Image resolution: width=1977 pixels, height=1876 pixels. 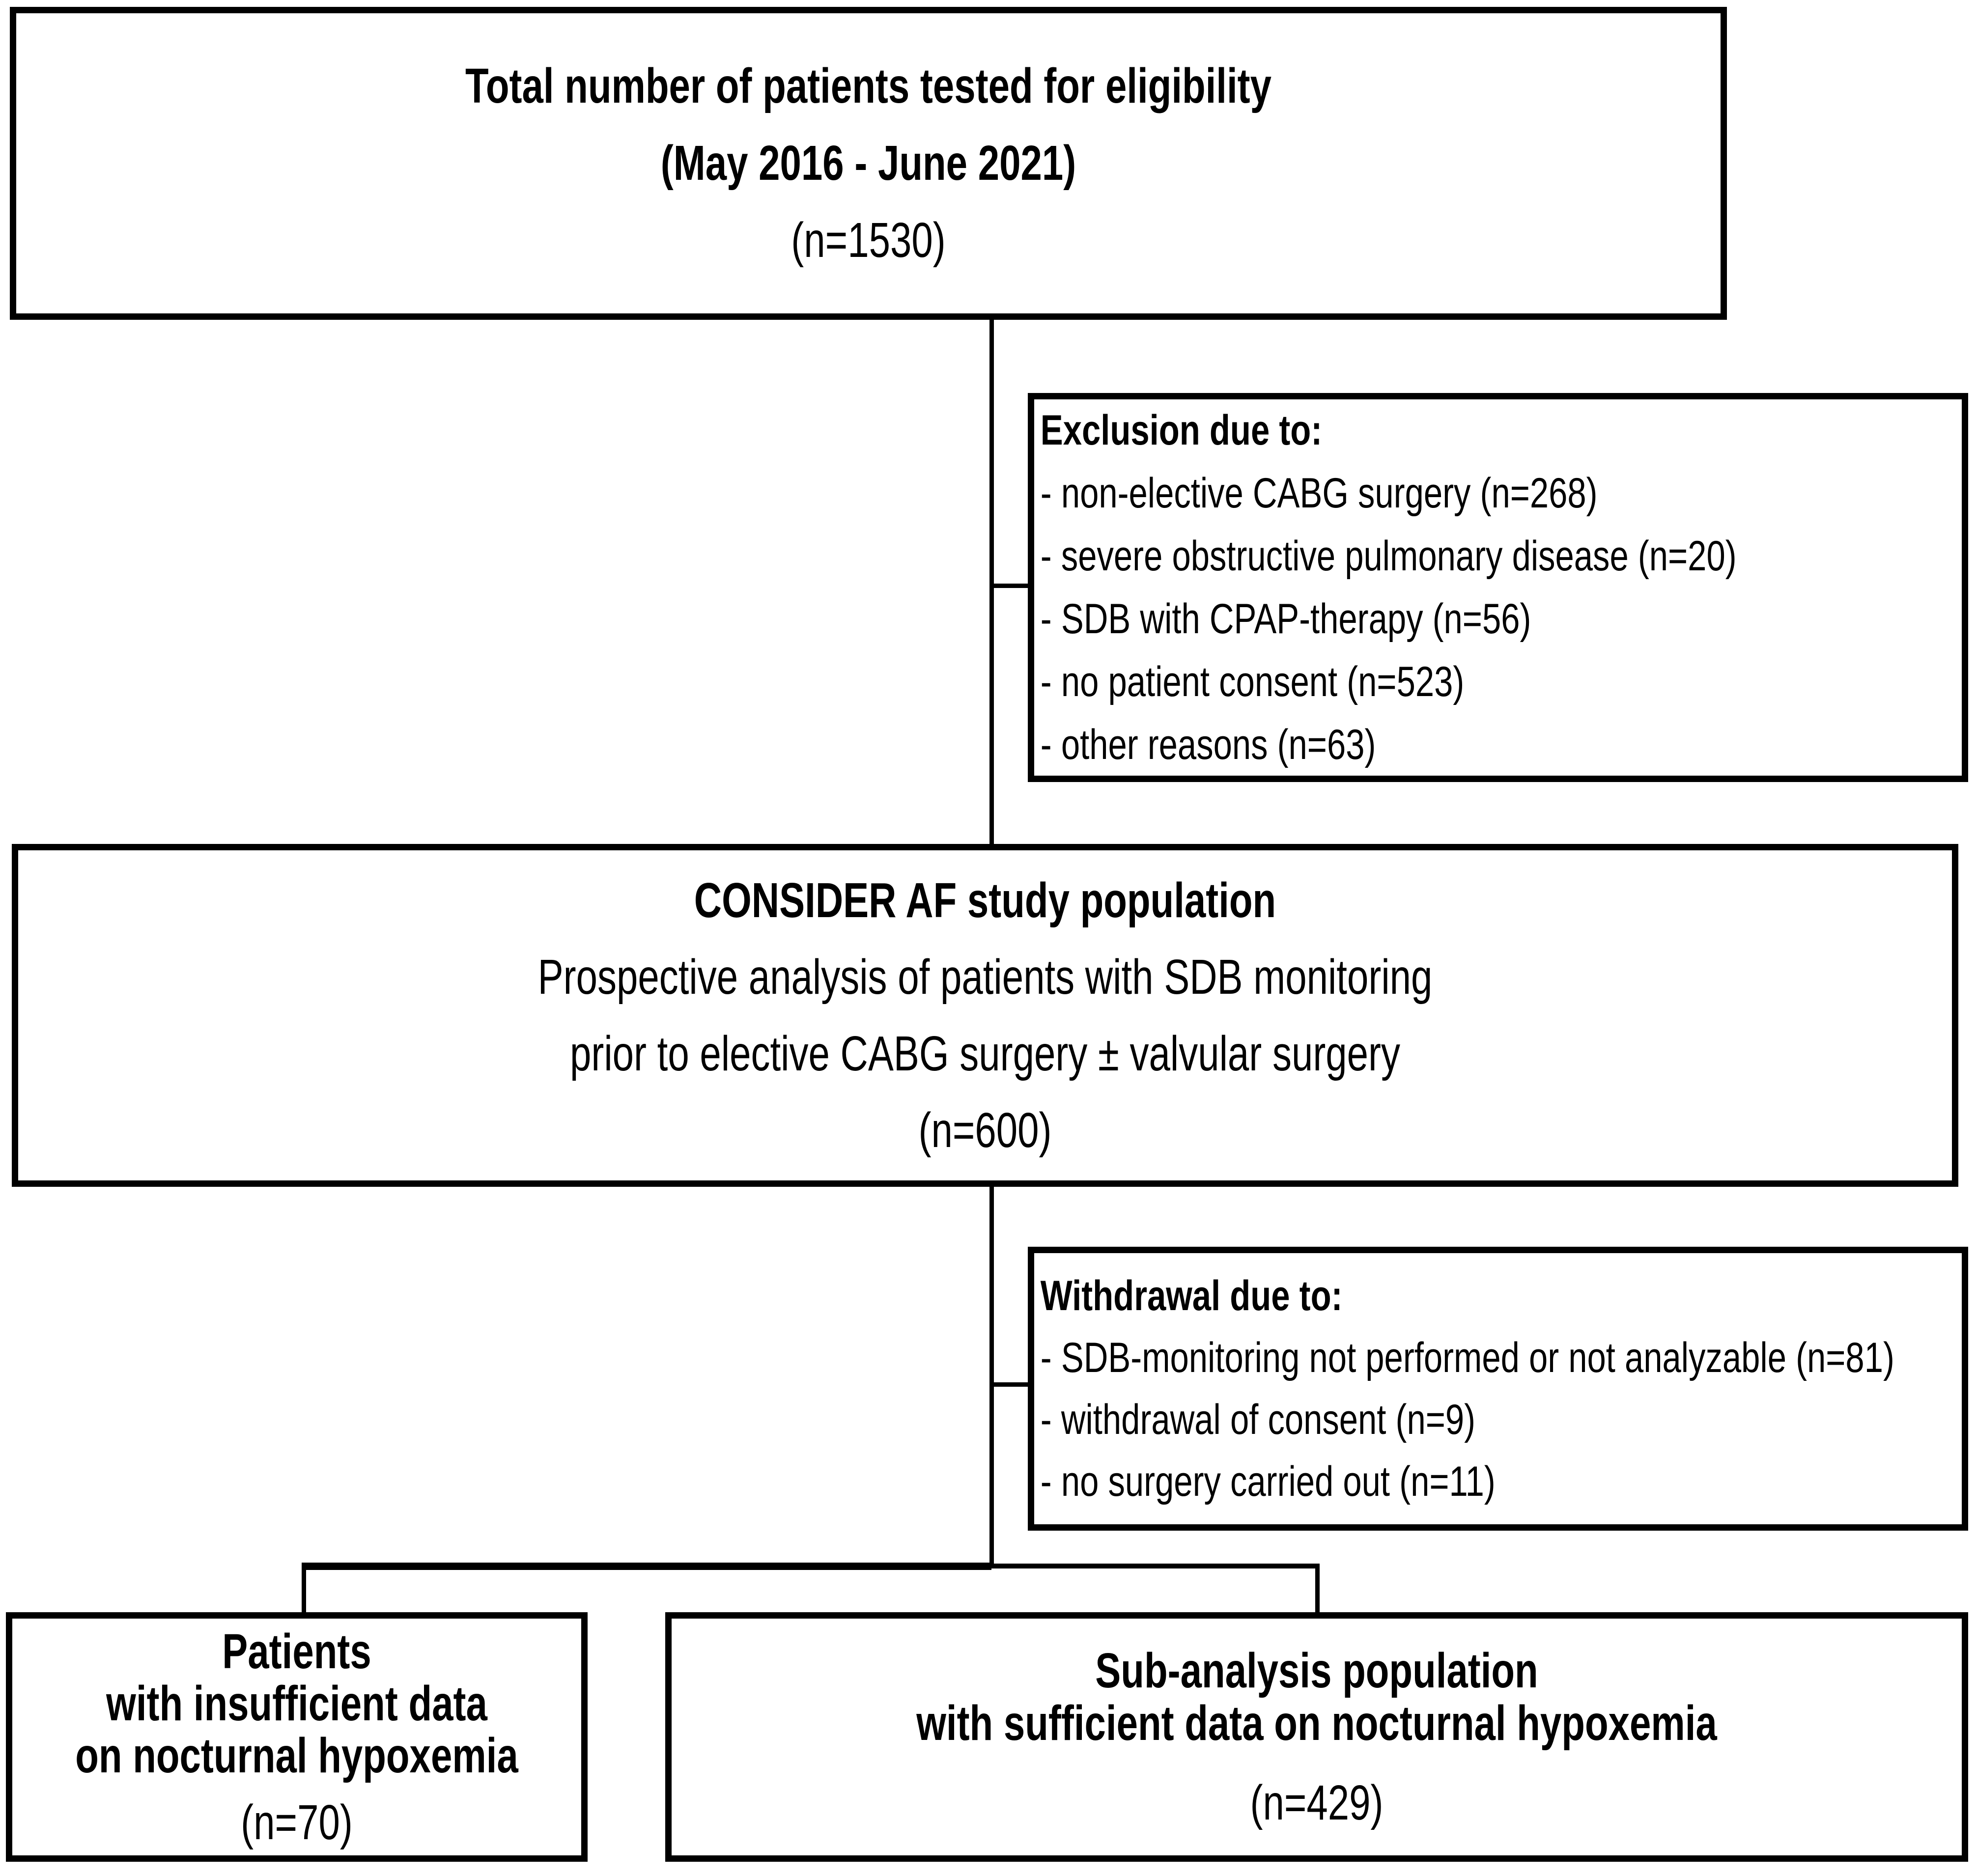 I want to click on exclusion-item: - no patient consent (n=523), so click(x=1252, y=681).